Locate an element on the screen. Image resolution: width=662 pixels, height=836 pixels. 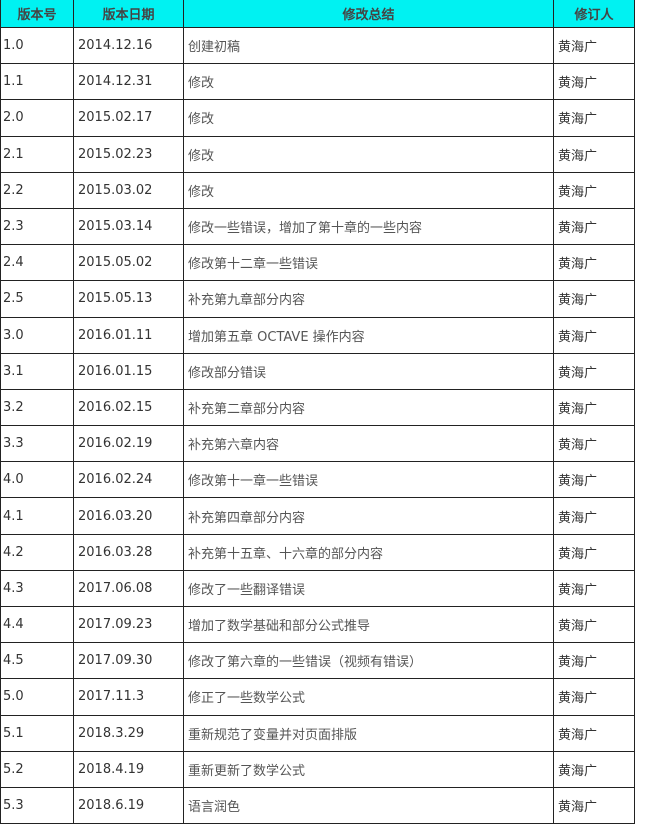
date-cell: 2015.05.13 is located at coordinates (128, 299).